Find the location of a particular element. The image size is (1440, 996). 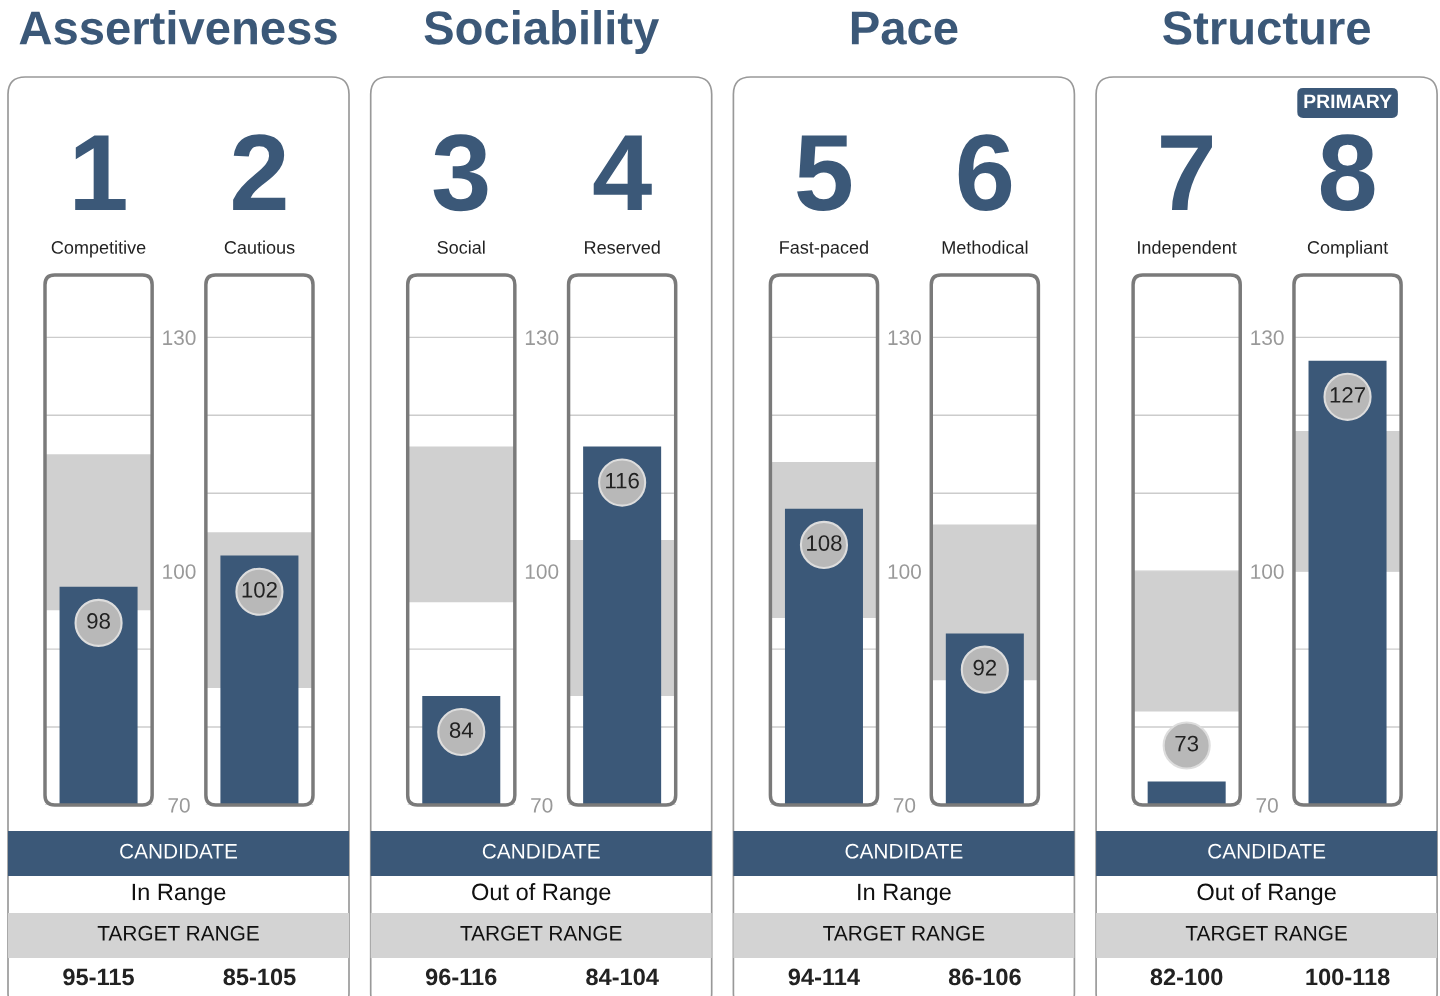

x-tick-label: Social is located at coordinates (461, 247).